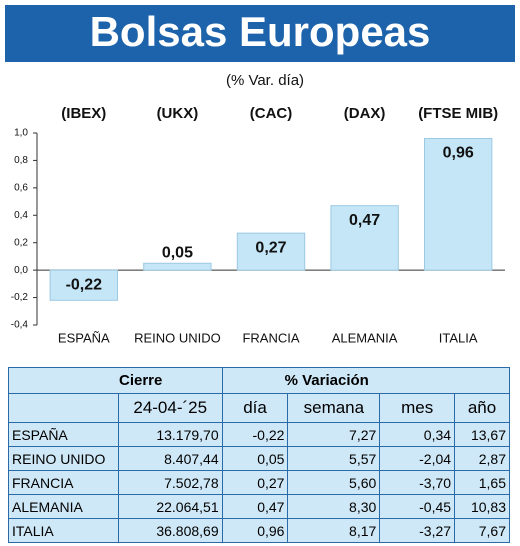 The width and height of the screenshot is (520, 546). Describe the element at coordinates (177, 337) in the screenshot. I see `x-tick-label: REINO UNIDO` at that location.